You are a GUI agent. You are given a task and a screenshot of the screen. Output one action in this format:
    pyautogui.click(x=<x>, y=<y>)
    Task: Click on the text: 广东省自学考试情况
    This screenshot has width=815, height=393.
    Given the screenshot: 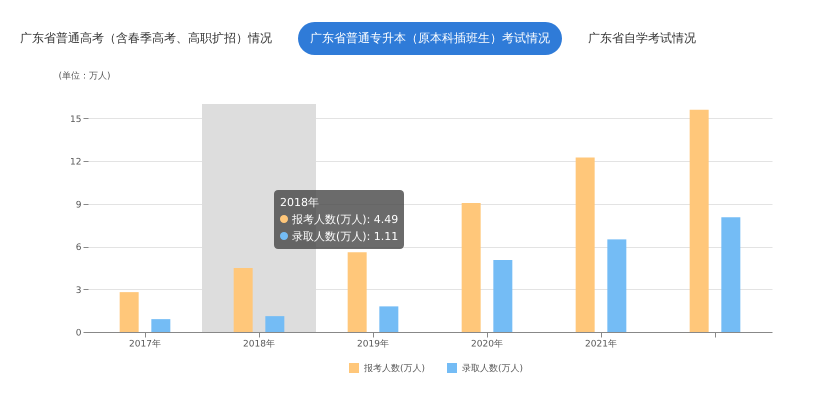 What is the action you would take?
    pyautogui.click(x=642, y=38)
    